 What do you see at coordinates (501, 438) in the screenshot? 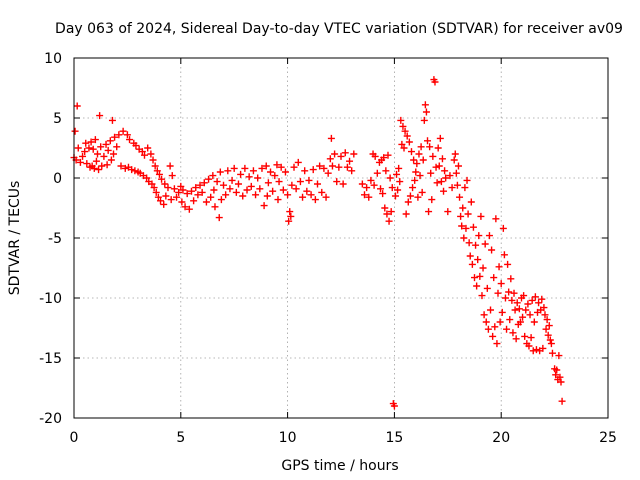
I see `x-tick-label: 20` at bounding box center [501, 438].